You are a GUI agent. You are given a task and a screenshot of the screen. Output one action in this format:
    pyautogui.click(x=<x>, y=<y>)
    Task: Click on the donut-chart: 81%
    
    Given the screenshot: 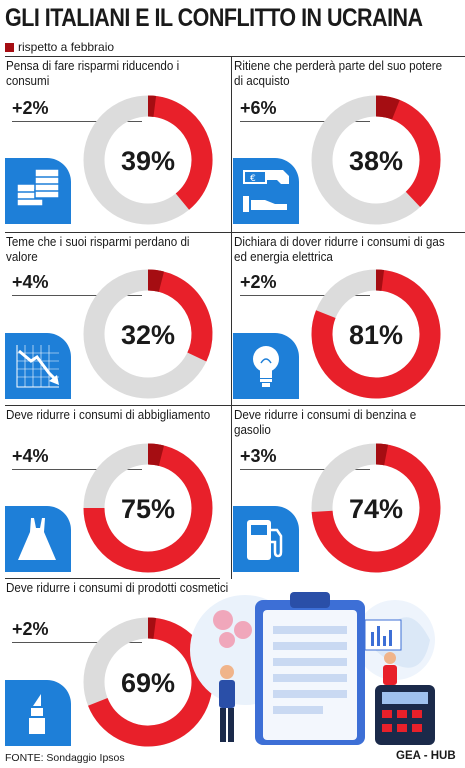 What is the action you would take?
    pyautogui.click(x=376, y=334)
    